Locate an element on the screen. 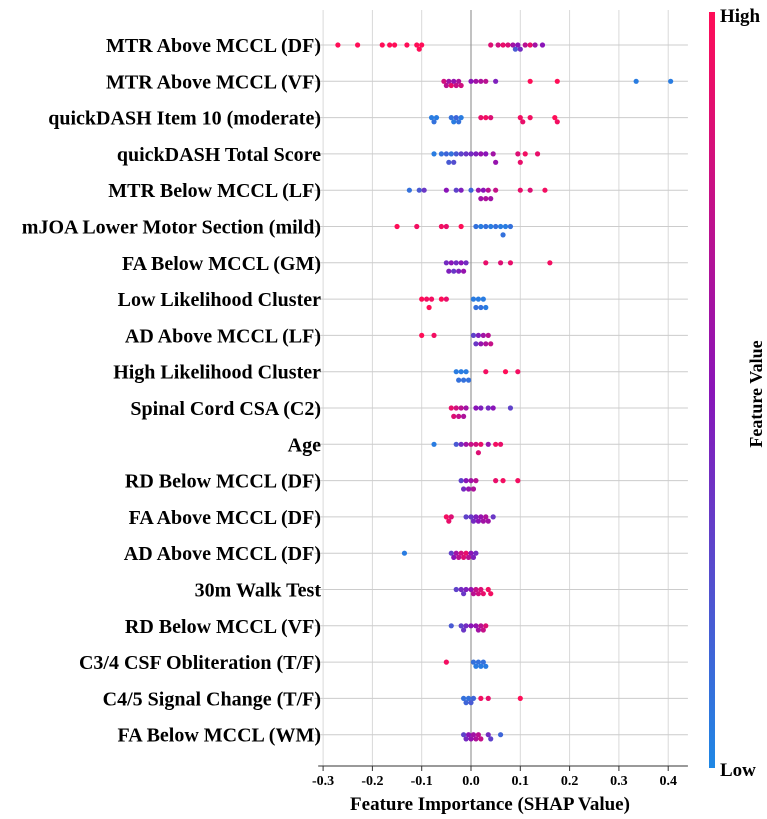  x-tick-label: 0.4 is located at coordinates (668, 781).